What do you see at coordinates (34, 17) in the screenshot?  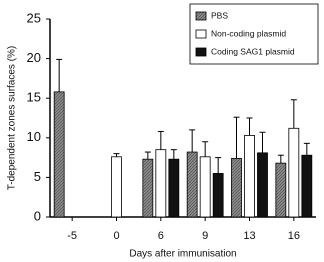 I see `y-tick-label: 25` at bounding box center [34, 17].